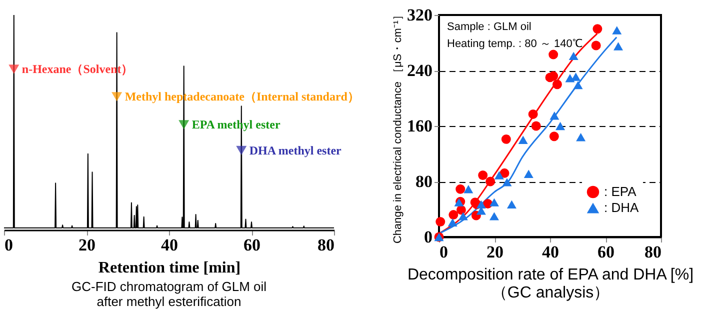 Image resolution: width=721 pixels, height=331 pixels. Describe the element at coordinates (169, 268) in the screenshot. I see `x-axis-title: Retention time [min]` at that location.